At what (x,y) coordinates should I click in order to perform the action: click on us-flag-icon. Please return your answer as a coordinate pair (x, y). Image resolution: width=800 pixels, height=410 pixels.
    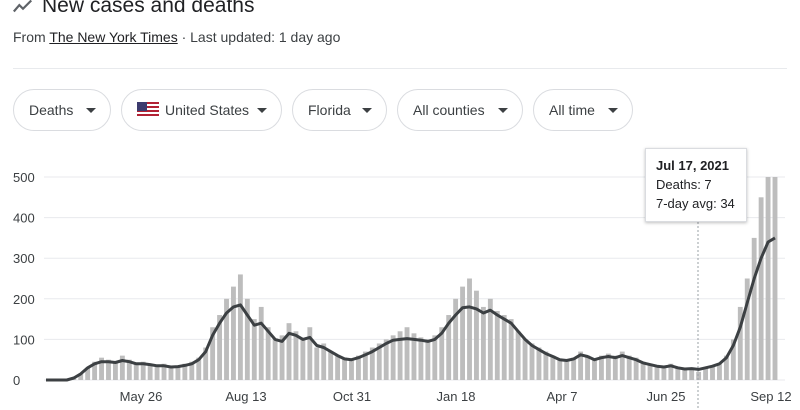
    Looking at the image, I should click on (148, 110).